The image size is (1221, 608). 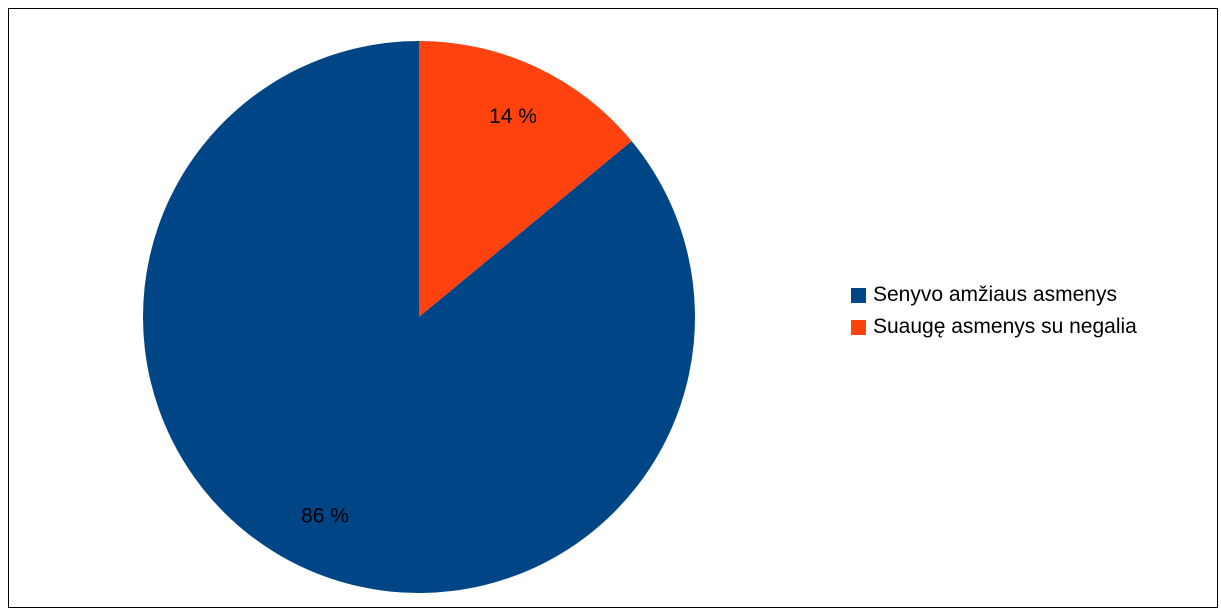 What do you see at coordinates (513, 116) in the screenshot?
I see `pie-data-label-0: 14 %` at bounding box center [513, 116].